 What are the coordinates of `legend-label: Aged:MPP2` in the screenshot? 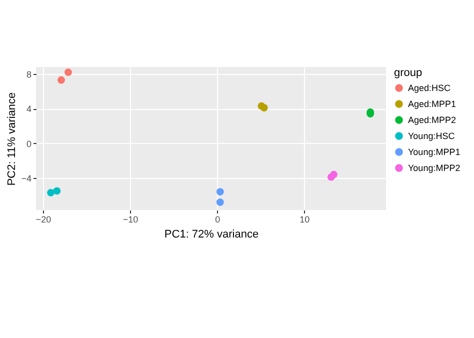 It's located at (432, 120).